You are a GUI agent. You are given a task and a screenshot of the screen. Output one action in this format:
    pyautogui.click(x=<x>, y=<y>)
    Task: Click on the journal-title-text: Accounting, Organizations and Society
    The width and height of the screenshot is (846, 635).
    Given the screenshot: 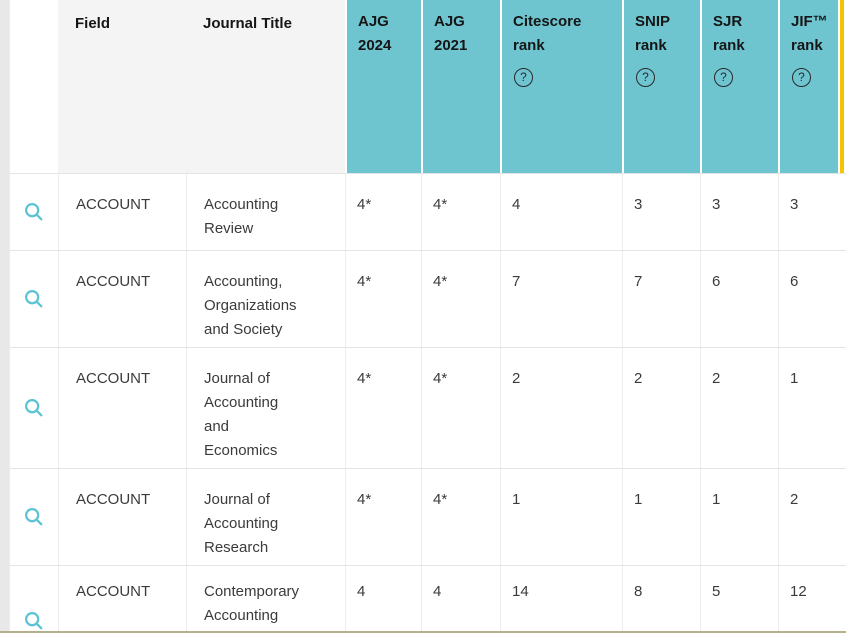 What is the action you would take?
    pyautogui.click(x=250, y=305)
    